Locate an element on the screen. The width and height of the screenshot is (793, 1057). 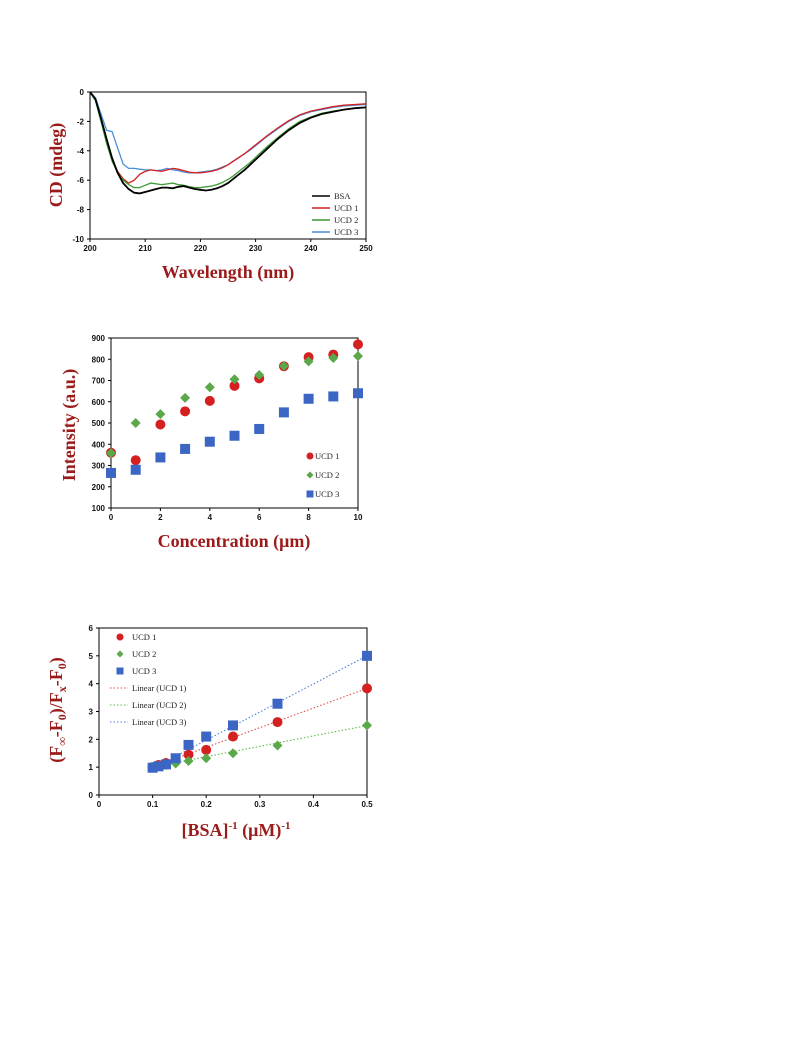
reciprocal-y-tick-label: 5 is located at coordinates (91, 656).